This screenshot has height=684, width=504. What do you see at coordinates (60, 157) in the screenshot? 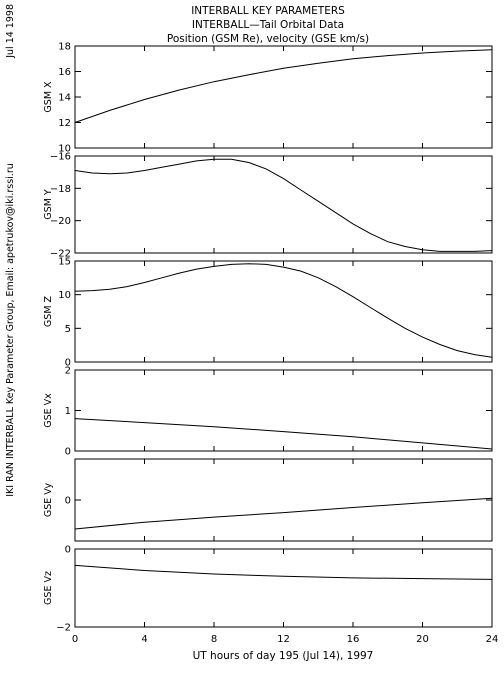
I see `y-tick-label: −16` at bounding box center [60, 157].